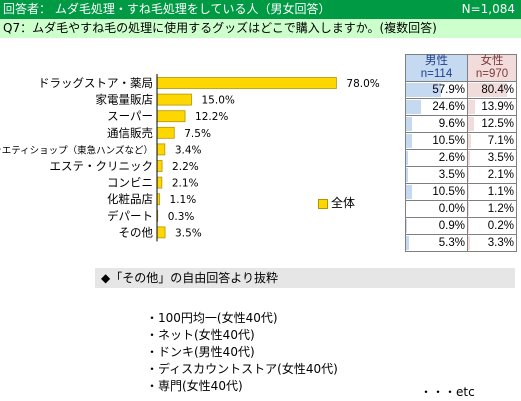 Image resolution: width=521 pixels, height=401 pixels. Describe the element at coordinates (211, 117) in the screenshot. I see `value-label: 12.2%` at that location.